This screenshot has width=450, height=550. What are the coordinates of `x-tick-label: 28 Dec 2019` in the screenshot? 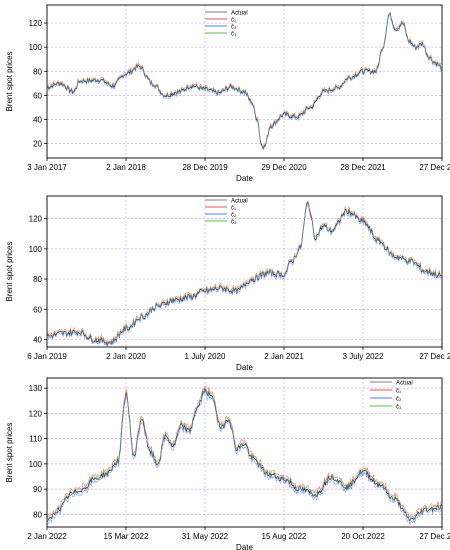 It's located at (205, 167).